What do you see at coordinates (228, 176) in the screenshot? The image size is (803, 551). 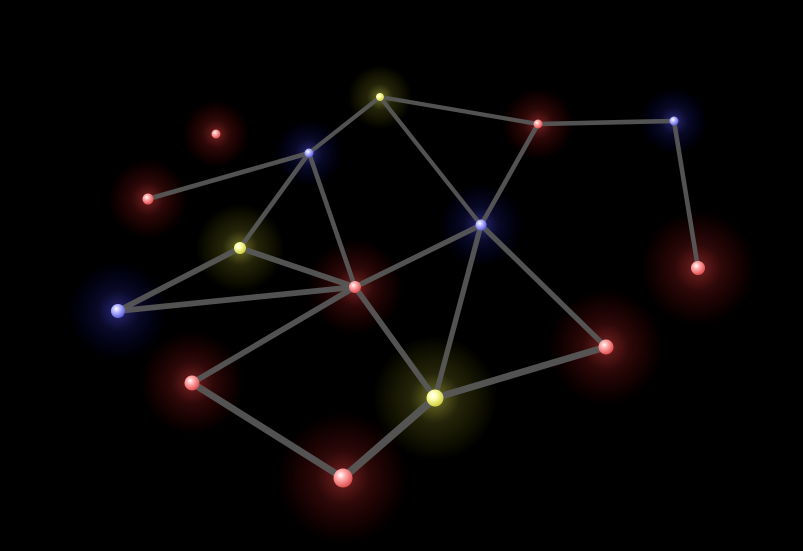 I see `edge-n2-n3` at bounding box center [228, 176].